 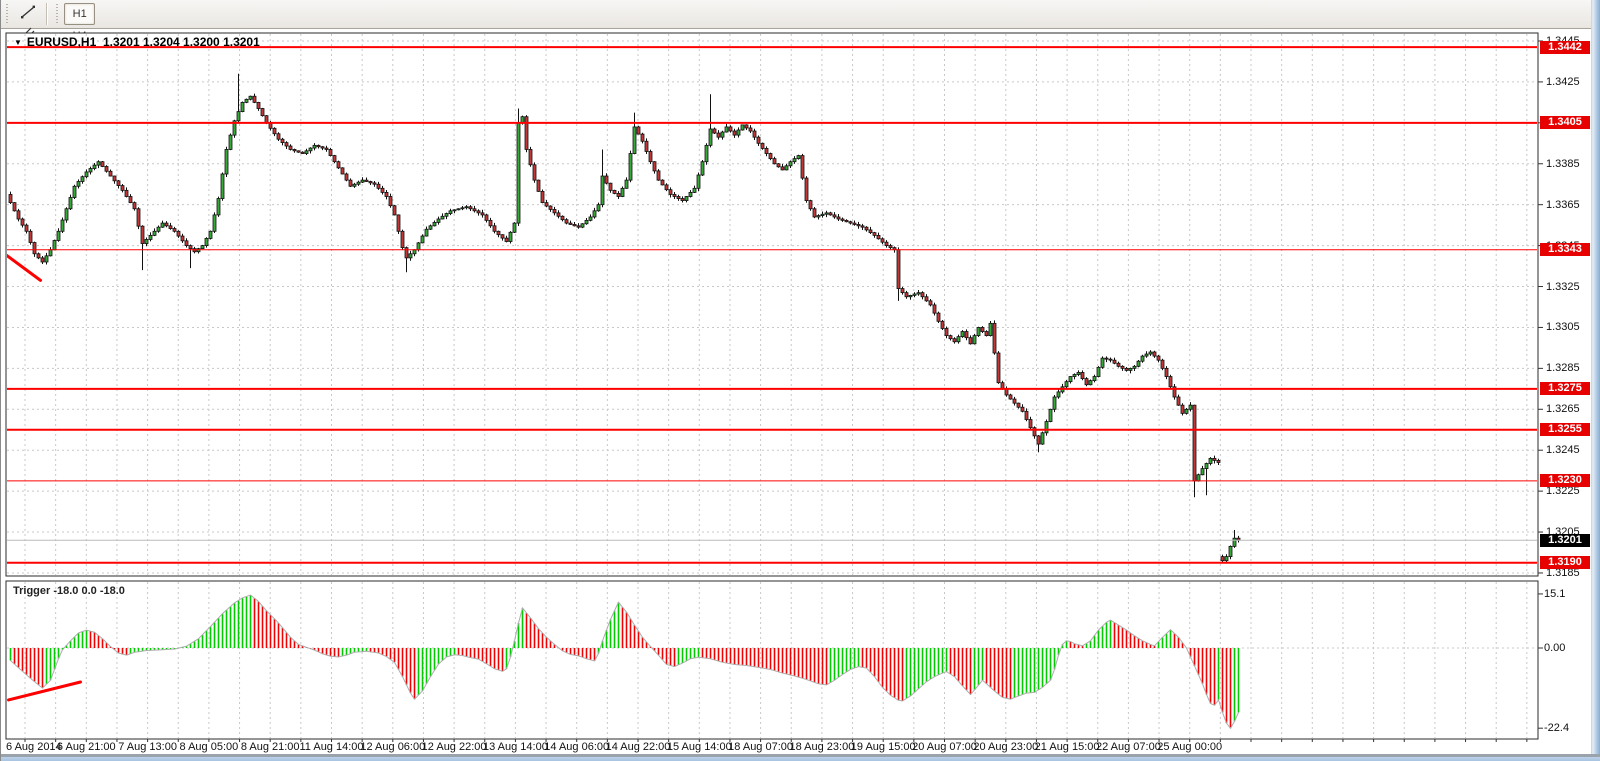 I want to click on chart-title: ▼ EURUSD,H1 1.3201 1.3204 1.3200 1.3201, so click(x=137, y=42).